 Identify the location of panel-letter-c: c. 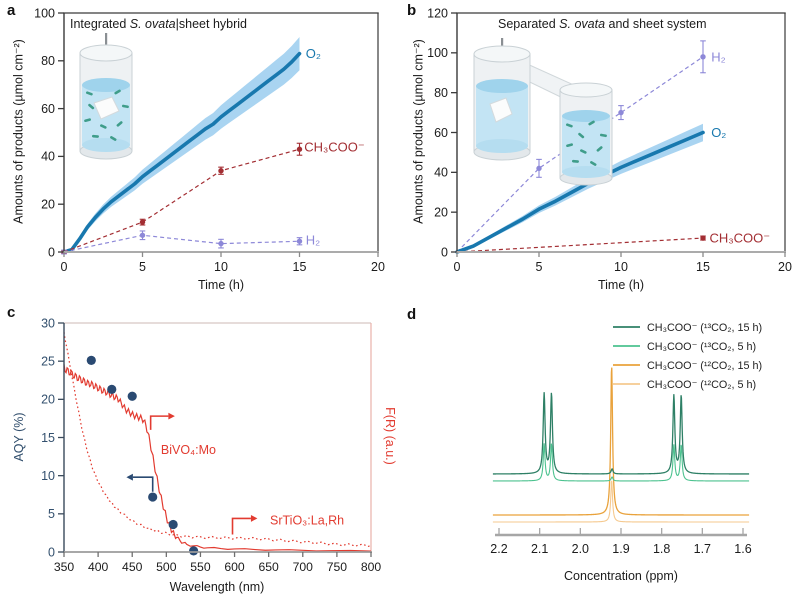
(11, 312).